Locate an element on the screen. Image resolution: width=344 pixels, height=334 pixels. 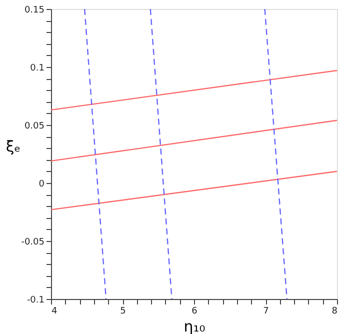
y-tick-label: 0.05 is located at coordinates (34, 127).